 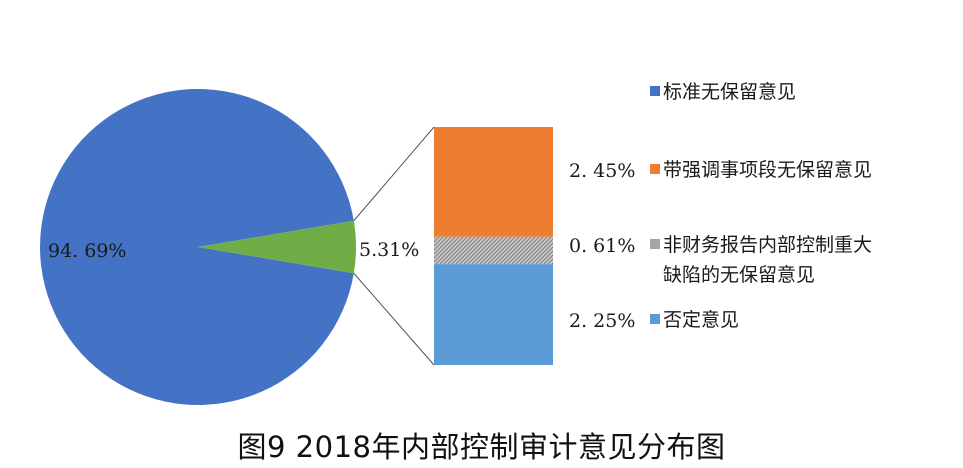 I want to click on connector-line-bottom, so click(x=394, y=319).